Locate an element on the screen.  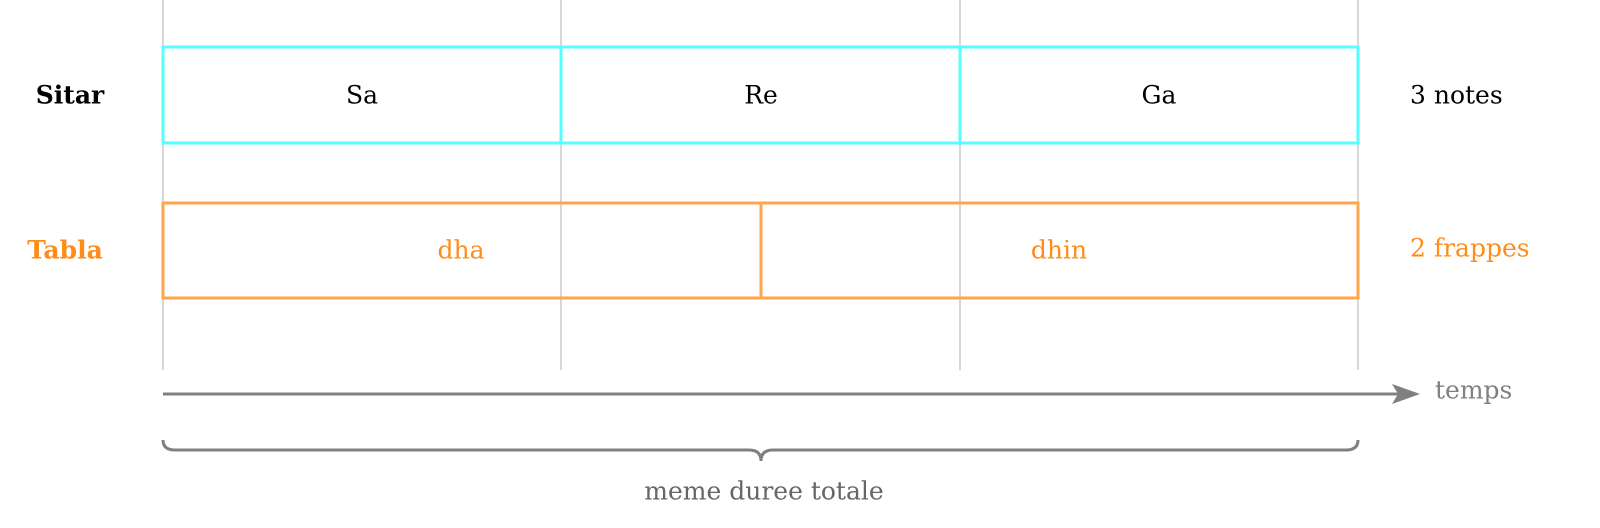
time-axis-label: temps is located at coordinates (1473, 390).